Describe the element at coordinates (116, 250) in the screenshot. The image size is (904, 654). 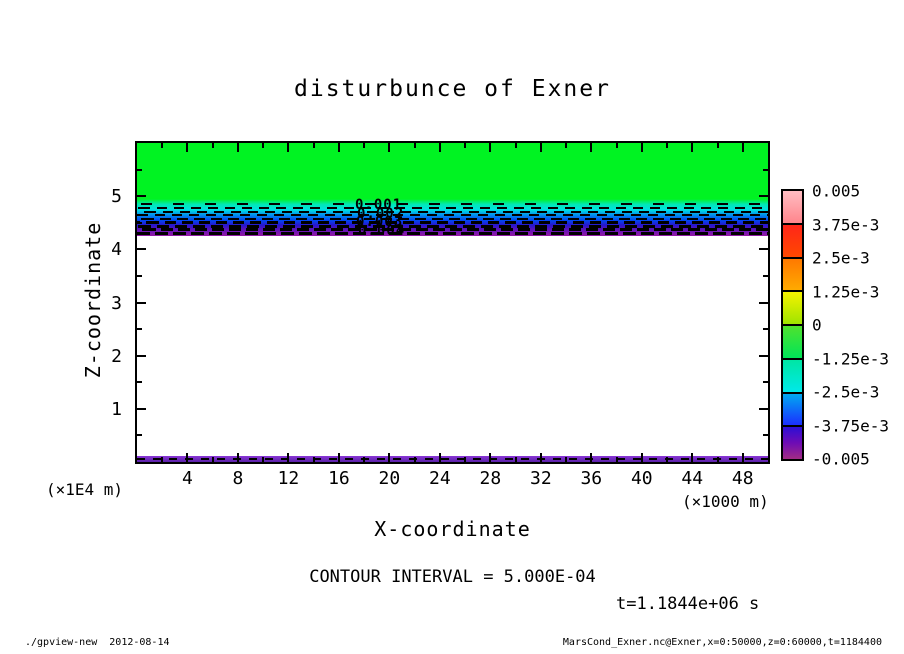
I see `y-tick-label: 4` at that location.